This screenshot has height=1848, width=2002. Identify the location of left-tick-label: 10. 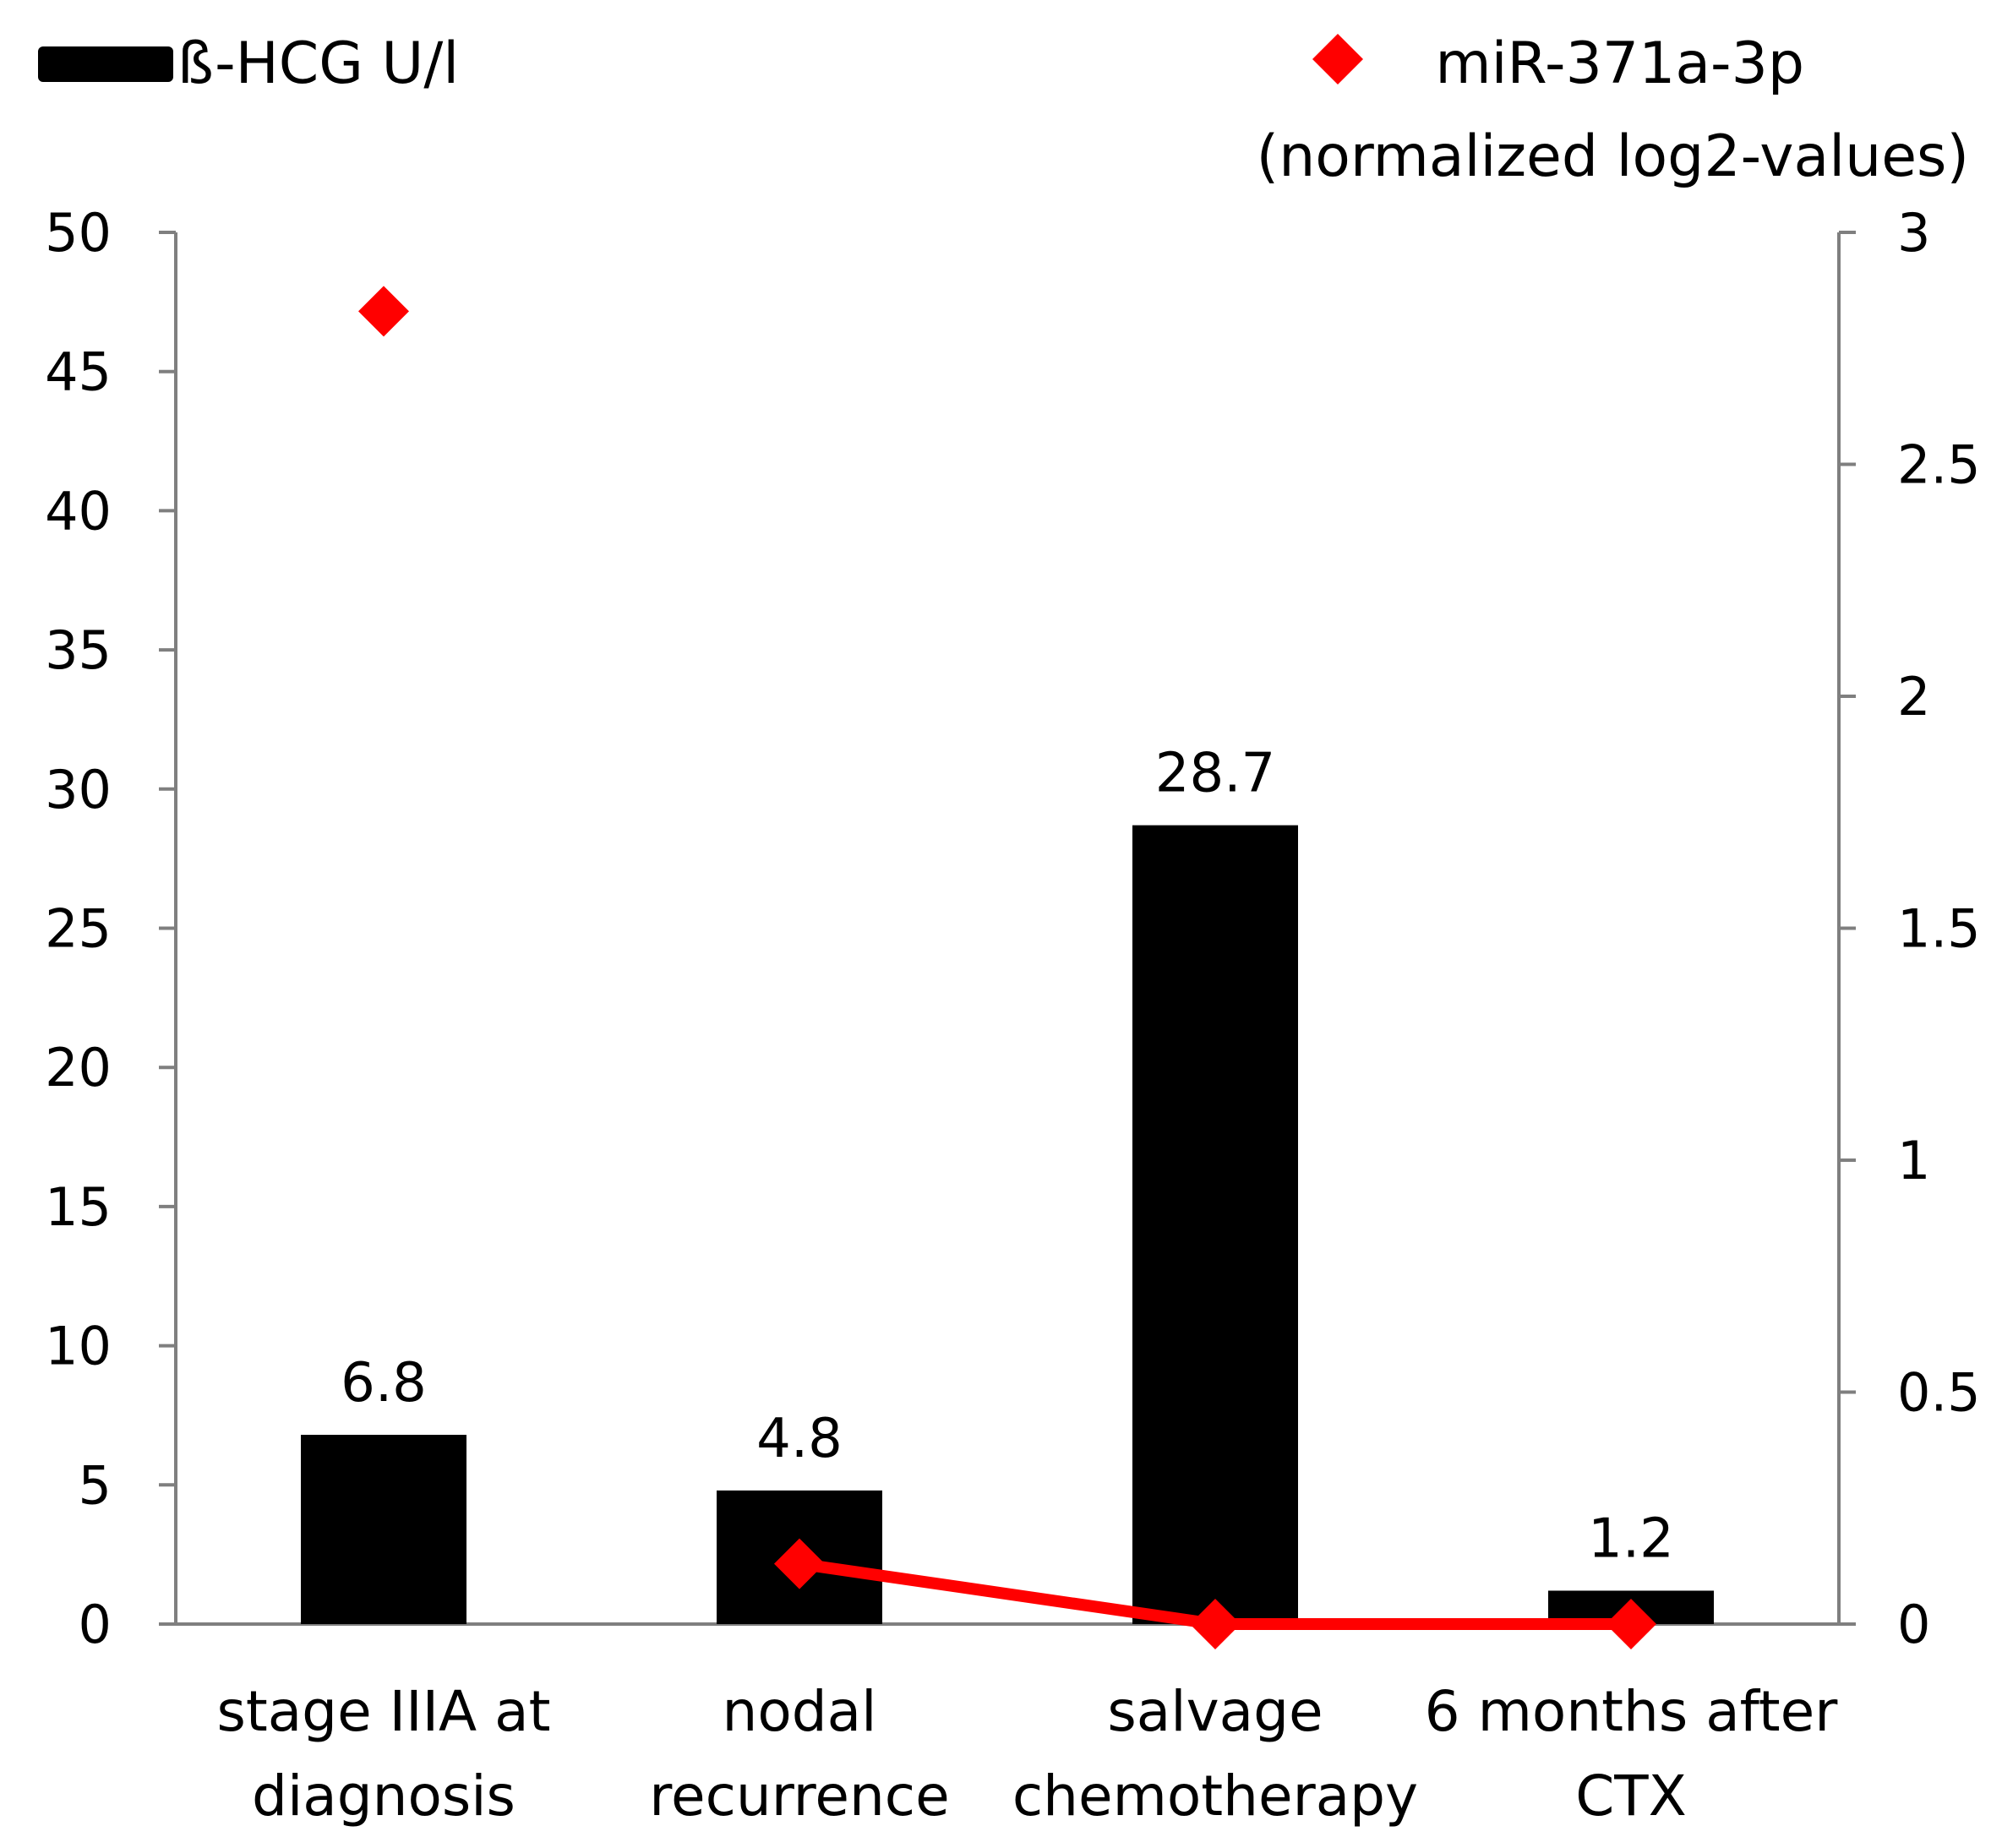
(78, 1346).